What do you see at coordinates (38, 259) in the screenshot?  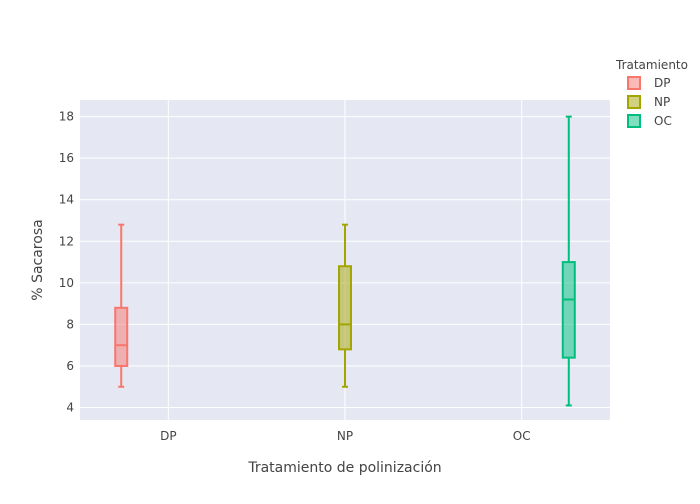 I see `y-axis-title: % Sacarosa` at bounding box center [38, 259].